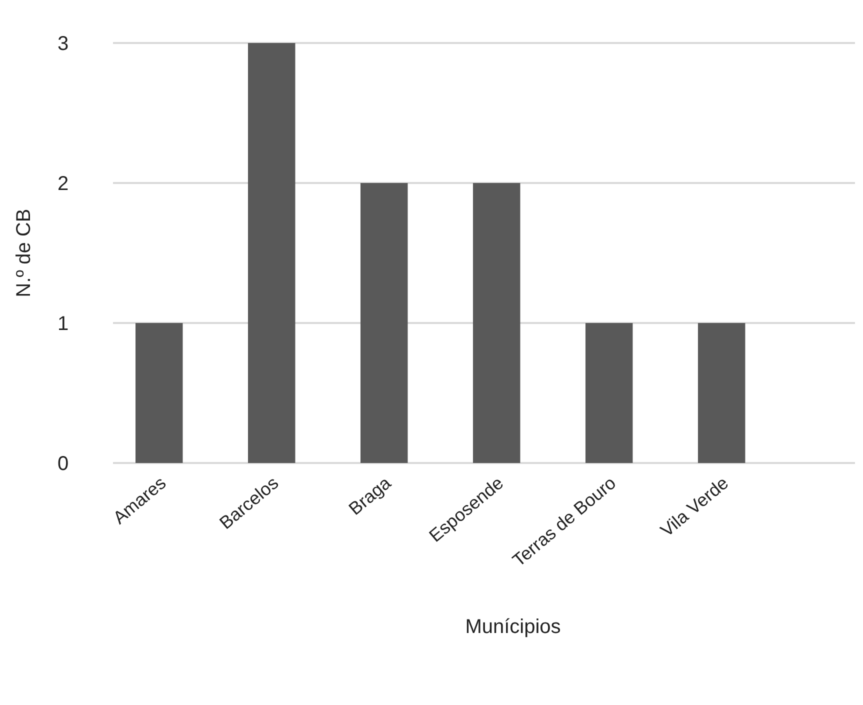 The image size is (863, 705). What do you see at coordinates (63, 324) in the screenshot?
I see `y-tick-label: 1` at bounding box center [63, 324].